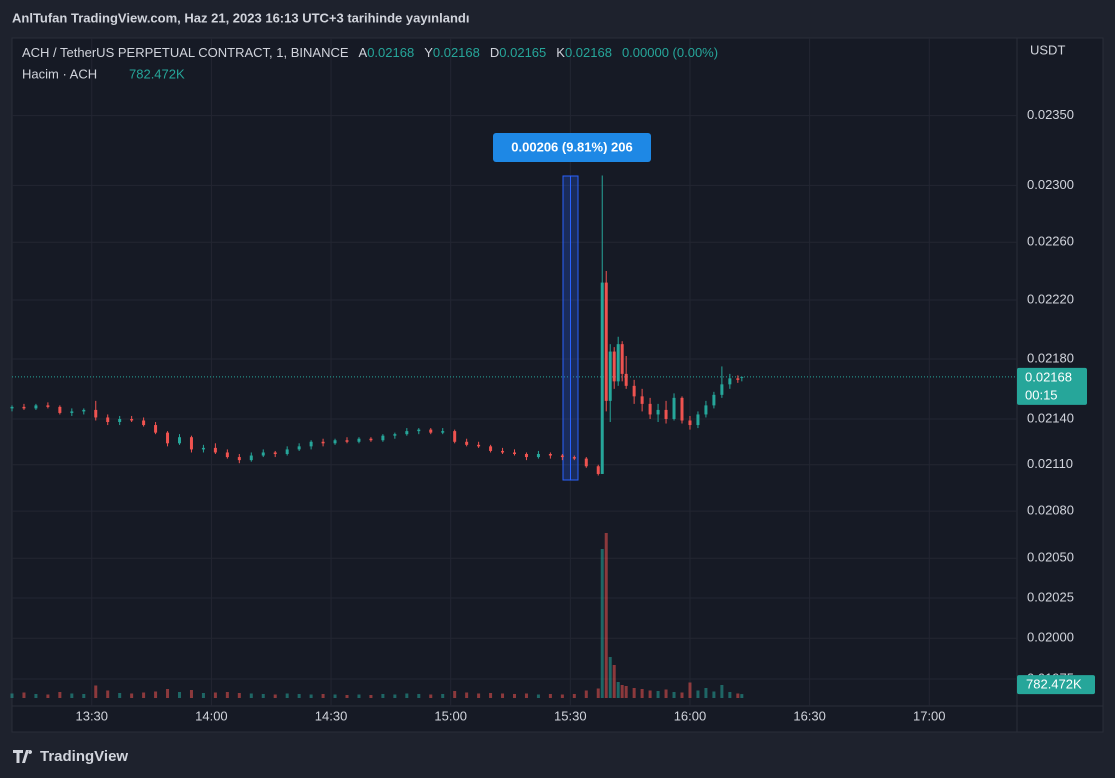  Describe the element at coordinates (929, 715) in the screenshot. I see `x-tick-label: 17:00` at that location.